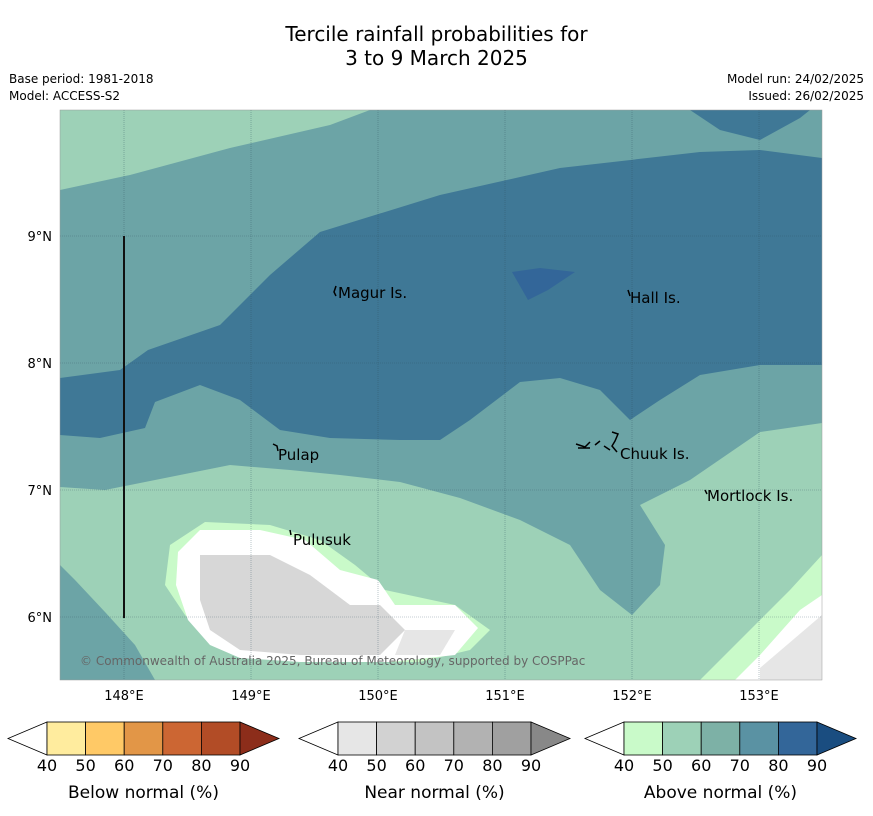 The width and height of the screenshot is (873, 816). I want to click on model-name: Model: ACCESS-S2, so click(65, 96).